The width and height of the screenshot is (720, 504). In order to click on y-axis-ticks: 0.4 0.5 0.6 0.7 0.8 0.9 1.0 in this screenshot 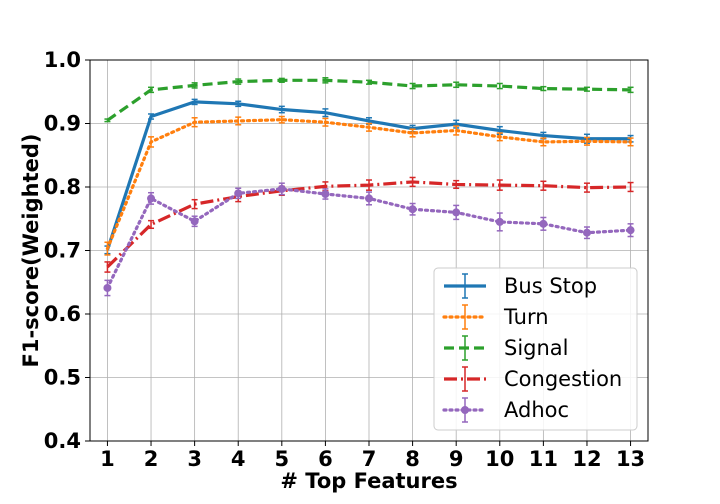, I will do `click(67, 250)`.